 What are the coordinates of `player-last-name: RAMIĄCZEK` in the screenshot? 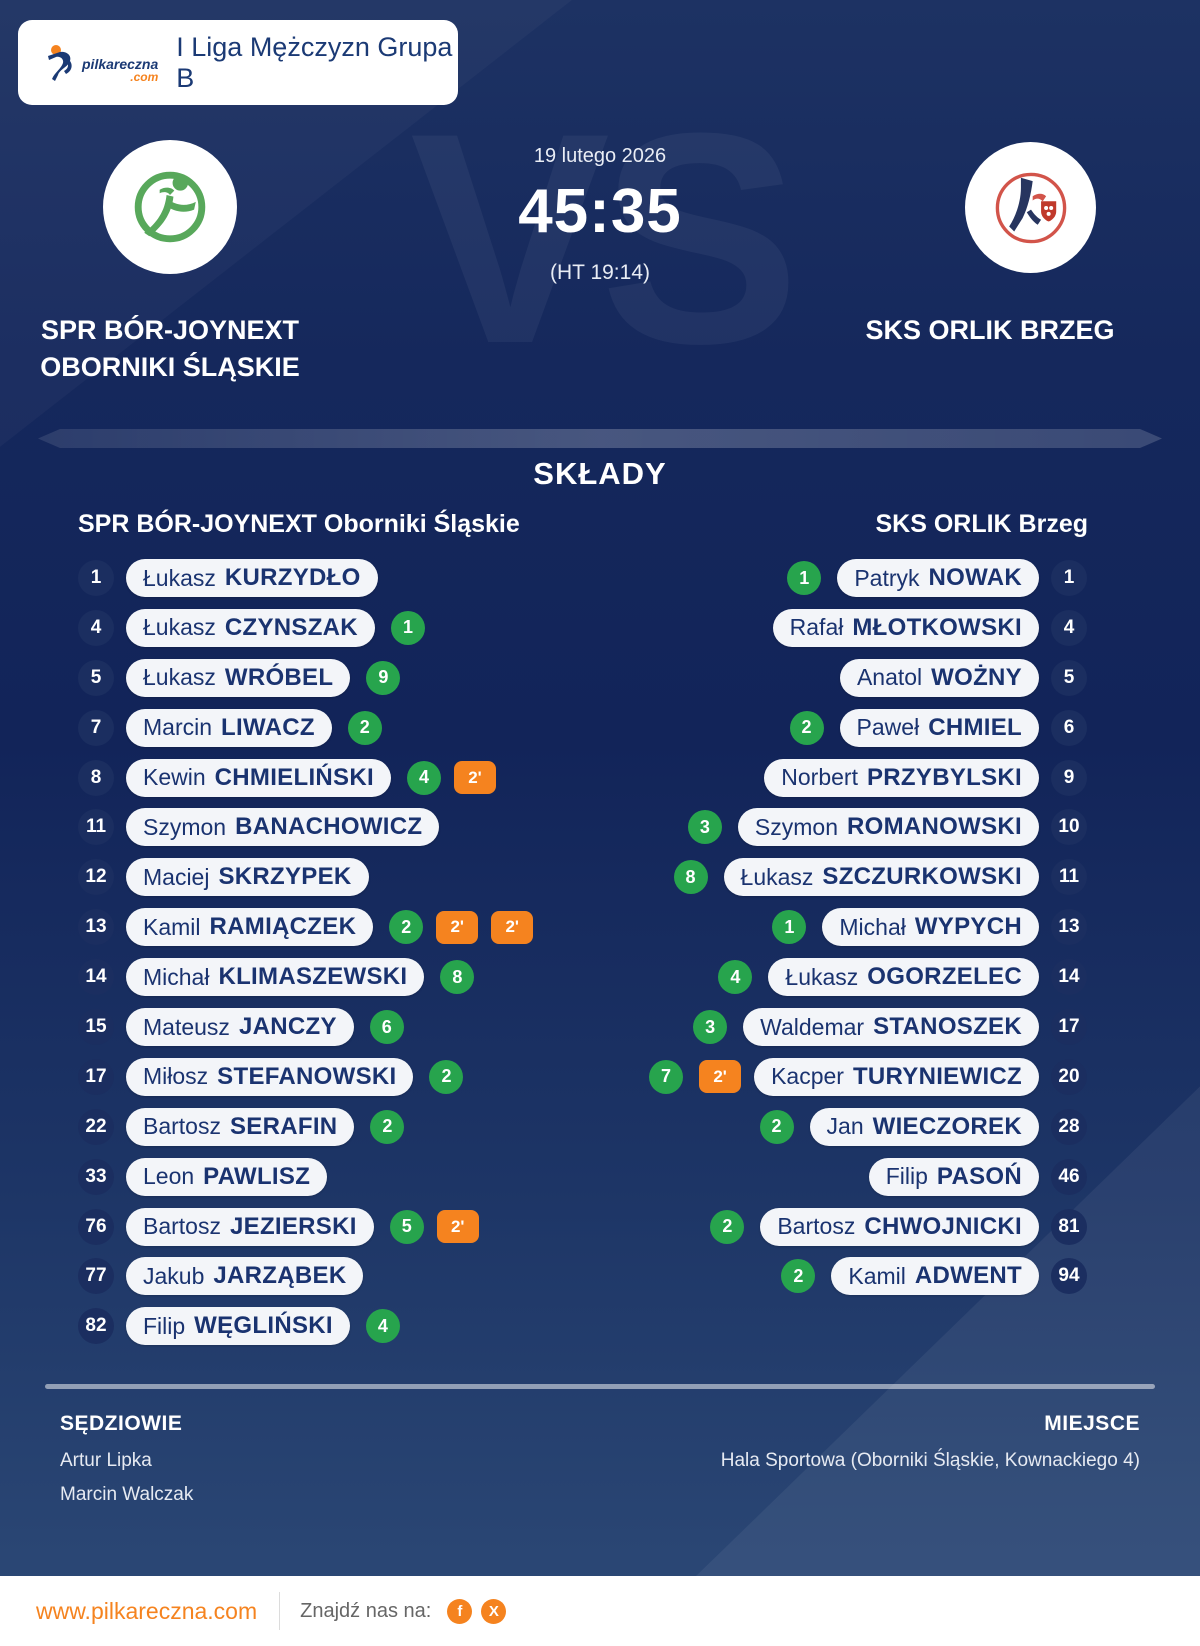 It's located at (283, 927).